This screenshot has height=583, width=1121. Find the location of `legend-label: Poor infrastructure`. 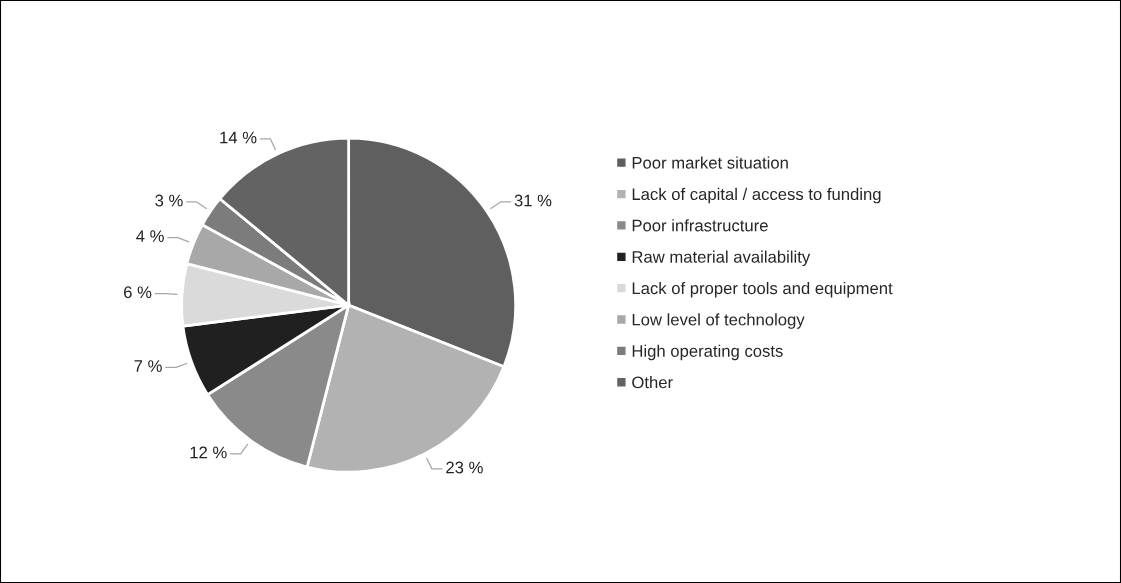

legend-label: Poor infrastructure is located at coordinates (700, 225).